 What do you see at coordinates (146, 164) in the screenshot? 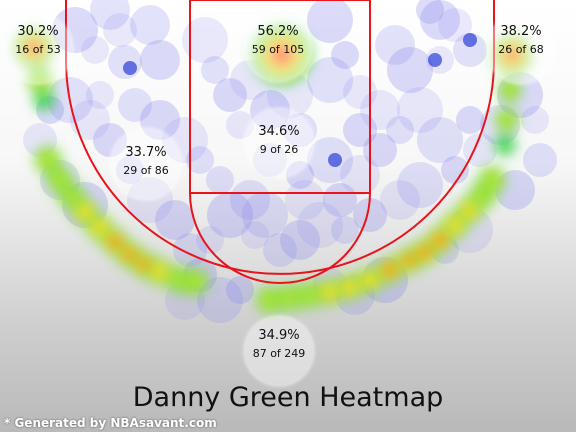
I see `zone-mid-range: 33.7% 29 of 86` at bounding box center [146, 164].